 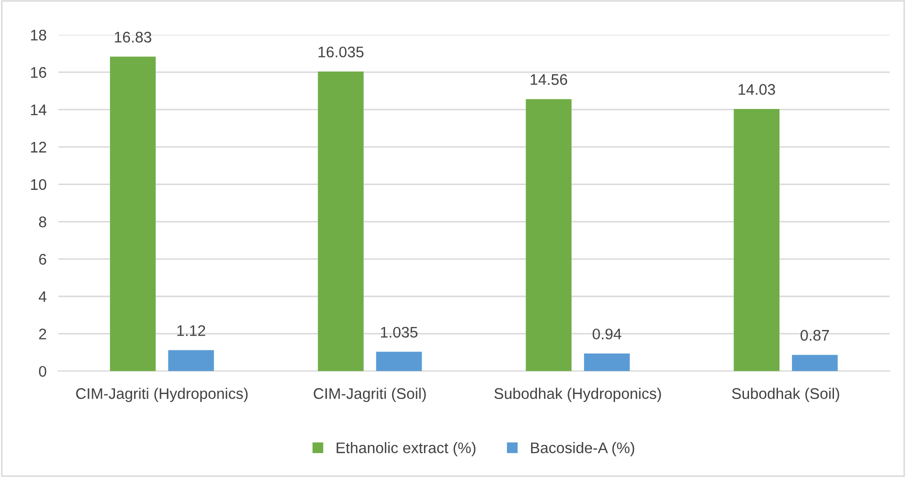 What do you see at coordinates (786, 395) in the screenshot?
I see `x-tick-label: Subodhak (Soil)` at bounding box center [786, 395].